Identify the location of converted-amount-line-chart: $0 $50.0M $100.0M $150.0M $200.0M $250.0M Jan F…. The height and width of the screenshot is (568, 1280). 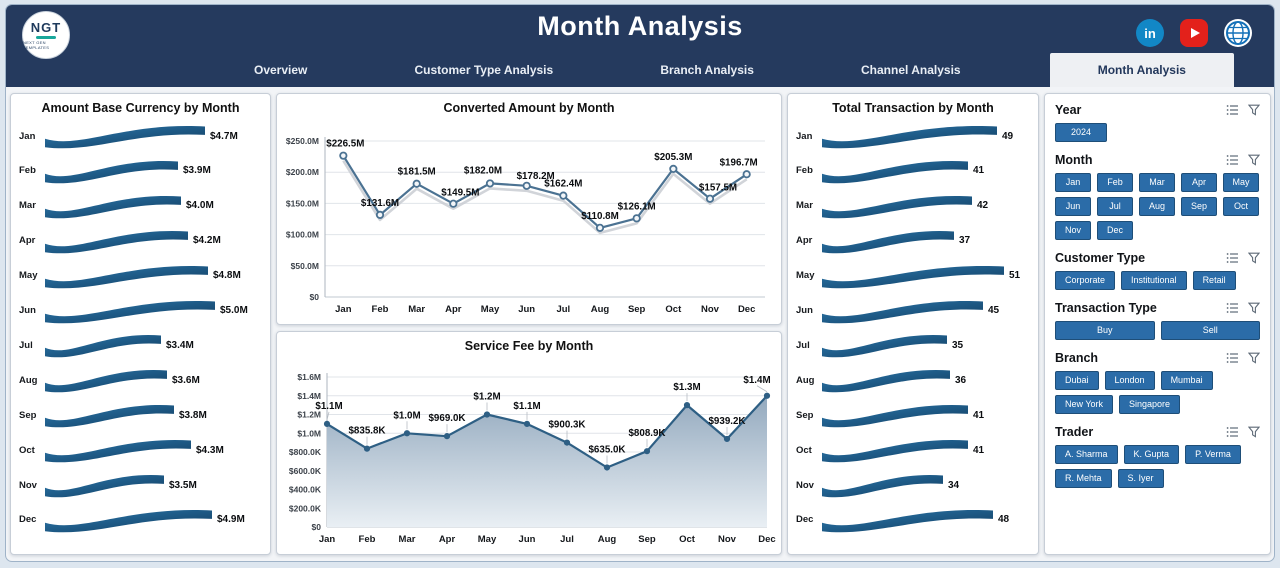
(528, 218).